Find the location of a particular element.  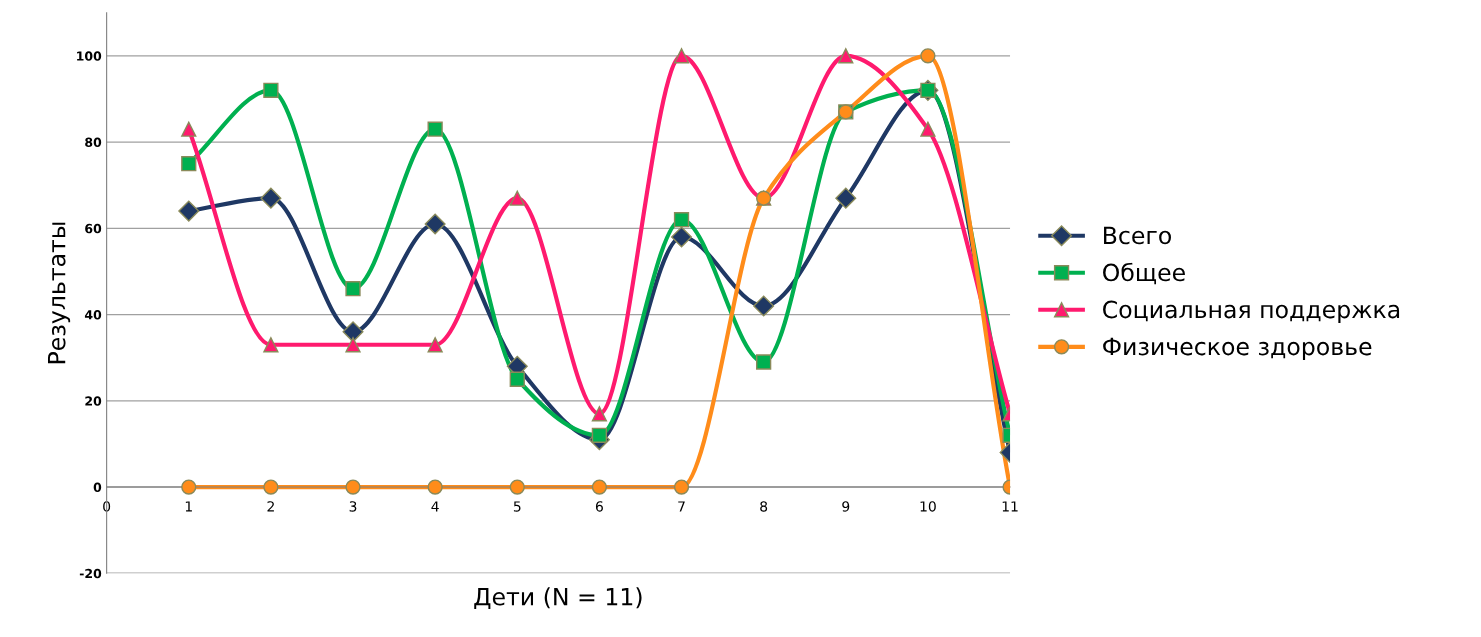

legend-label: Всего is located at coordinates (1137, 235).